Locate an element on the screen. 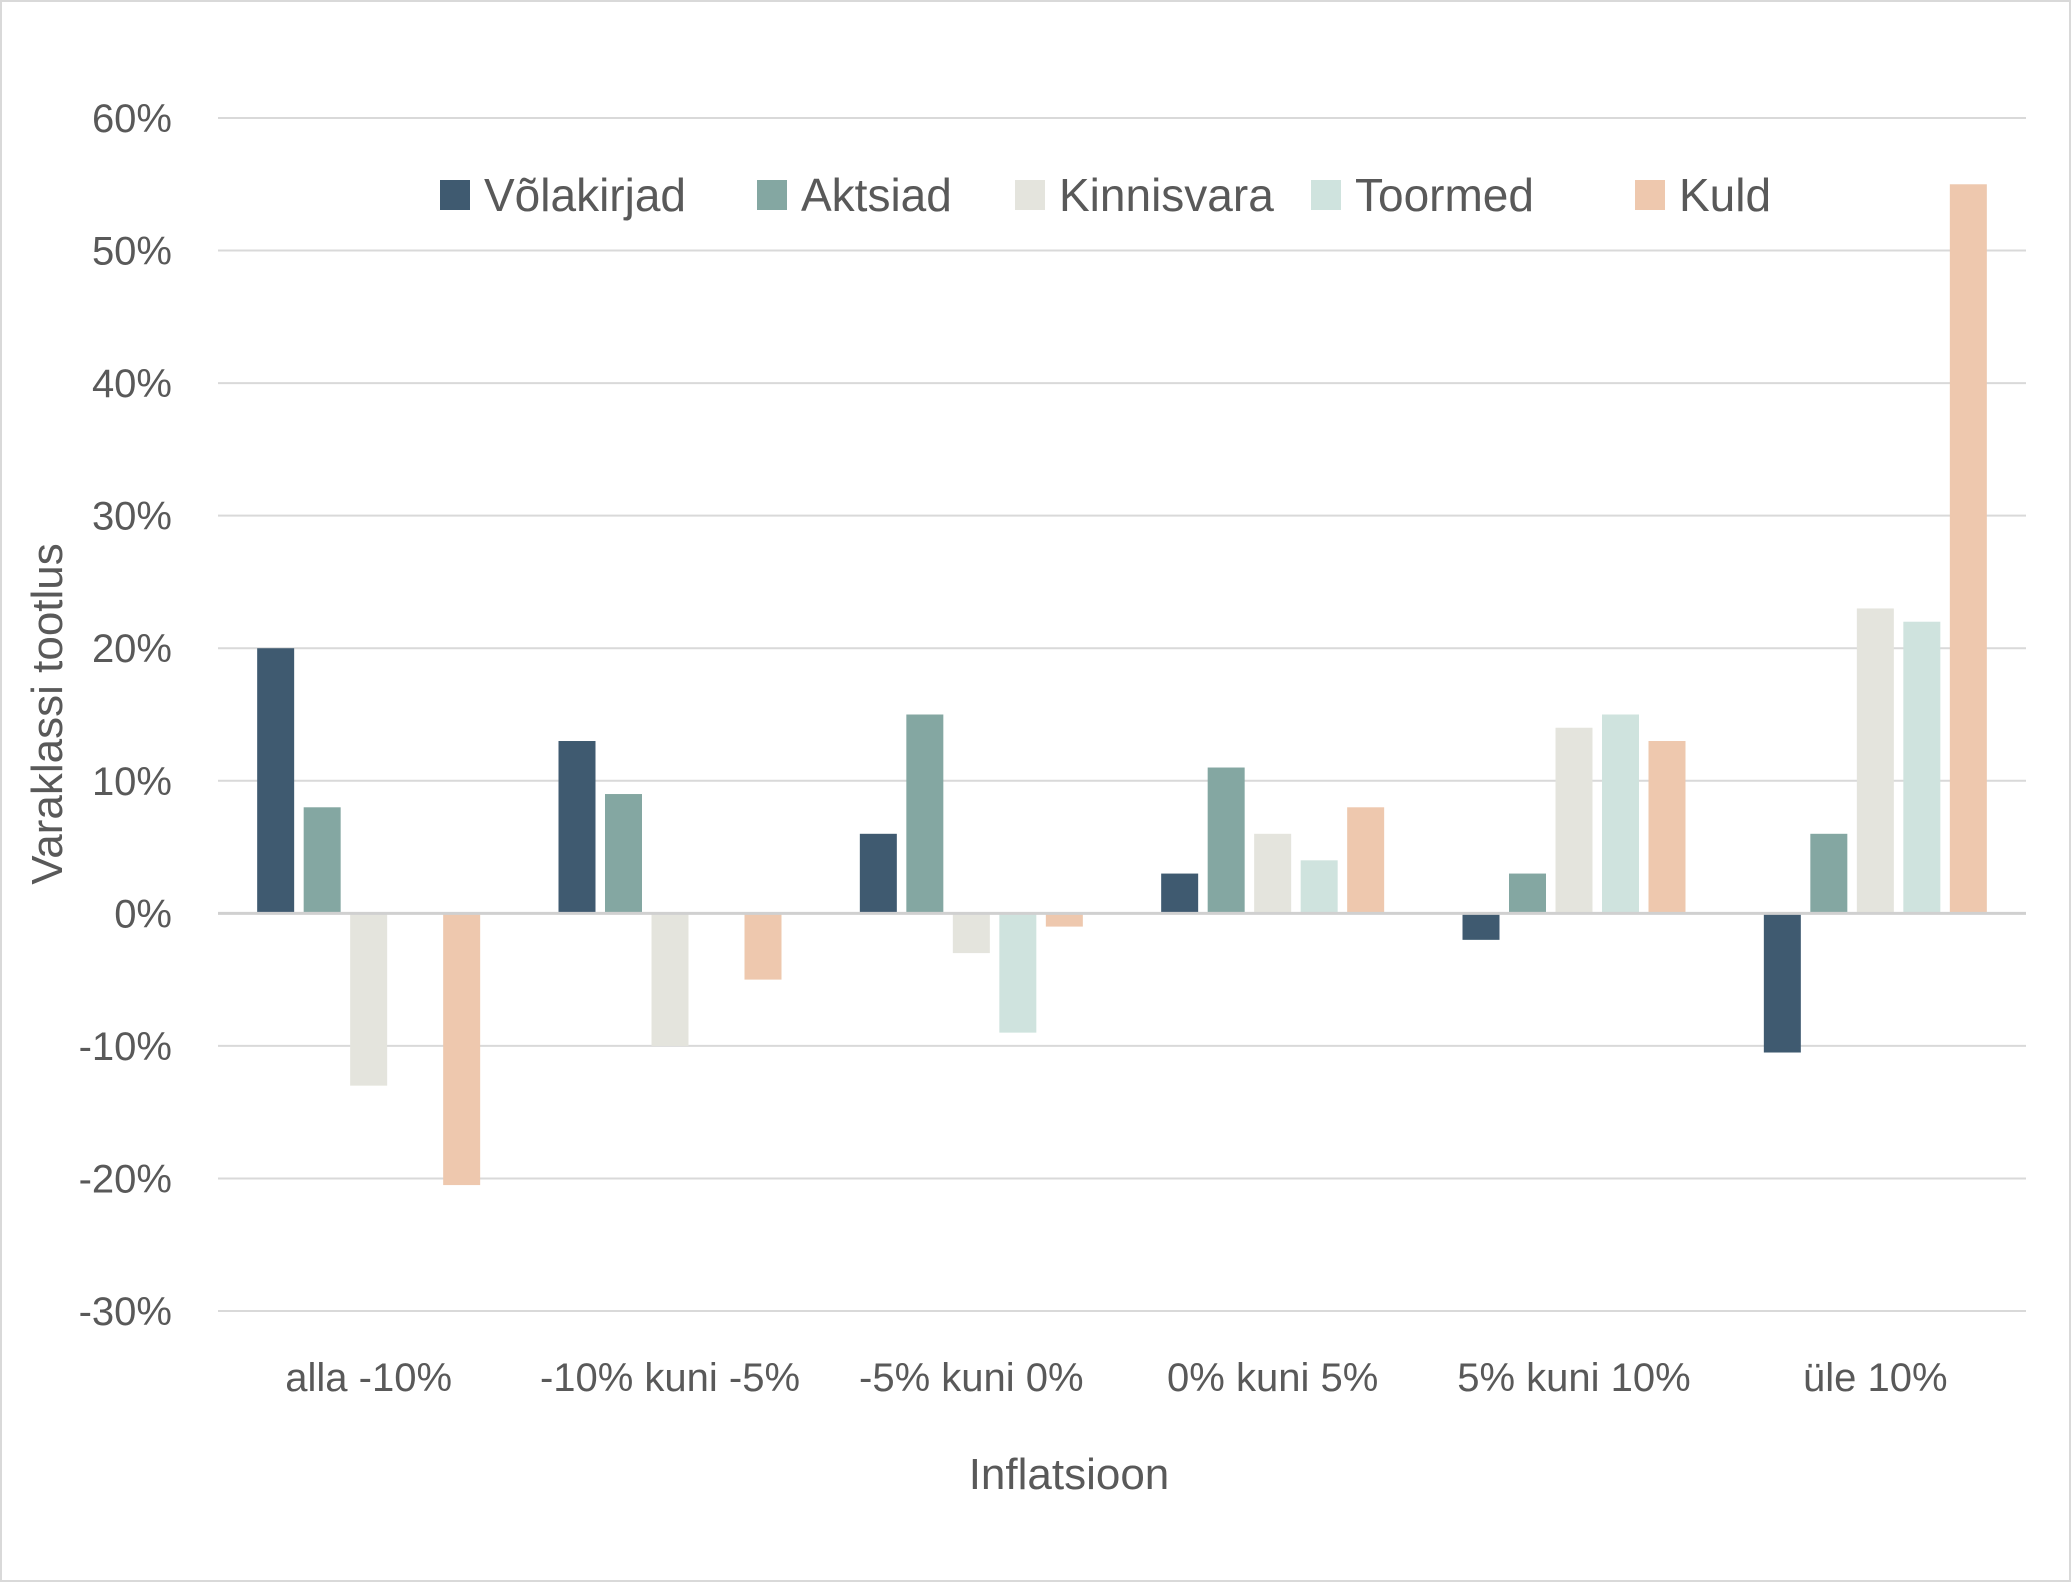  legend-label: Kinnisvara is located at coordinates (1166, 195).